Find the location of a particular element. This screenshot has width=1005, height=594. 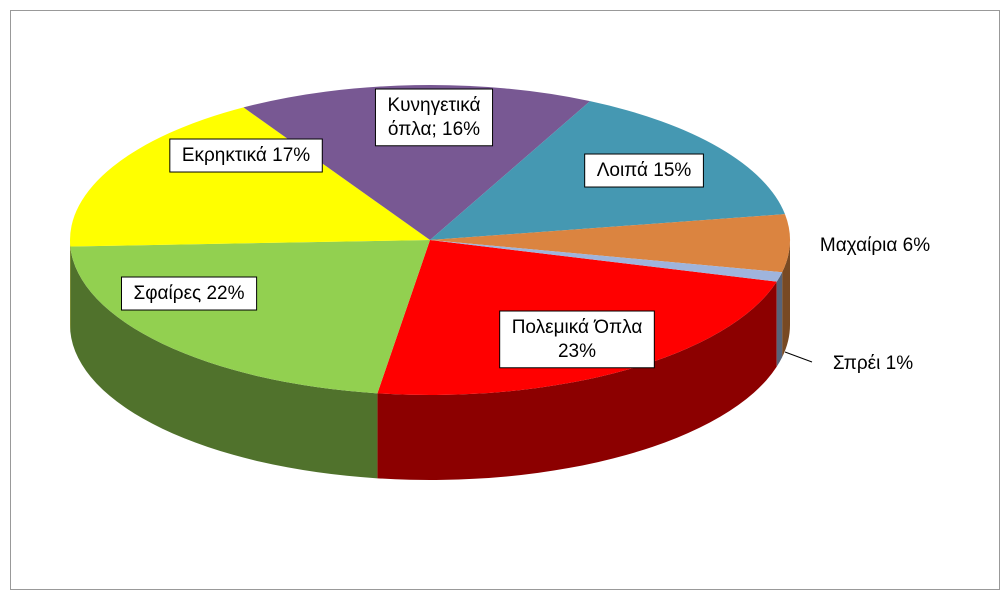

data-label: Κυνηγετικά όπλα; 16% is located at coordinates (433, 117).